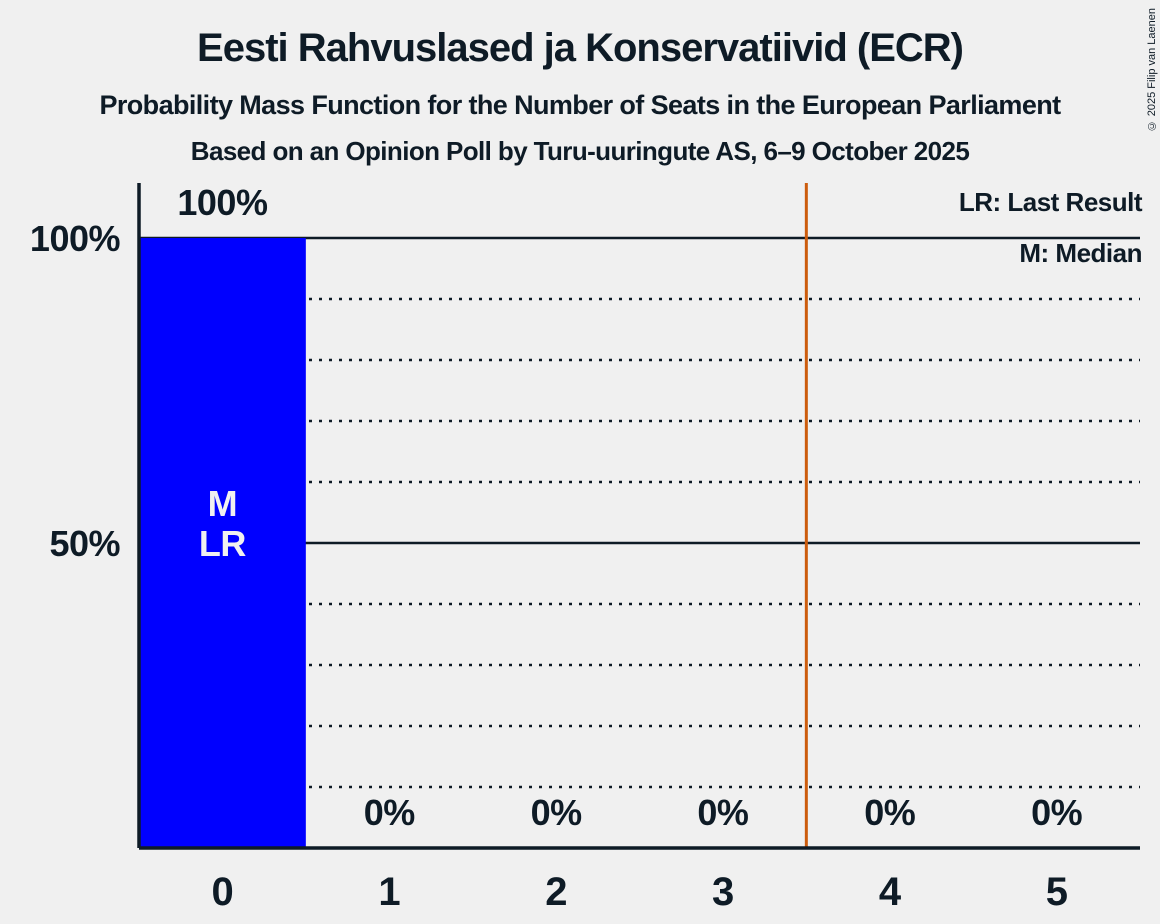  I want to click on bar-value-label-4: 0%, so click(890, 812).